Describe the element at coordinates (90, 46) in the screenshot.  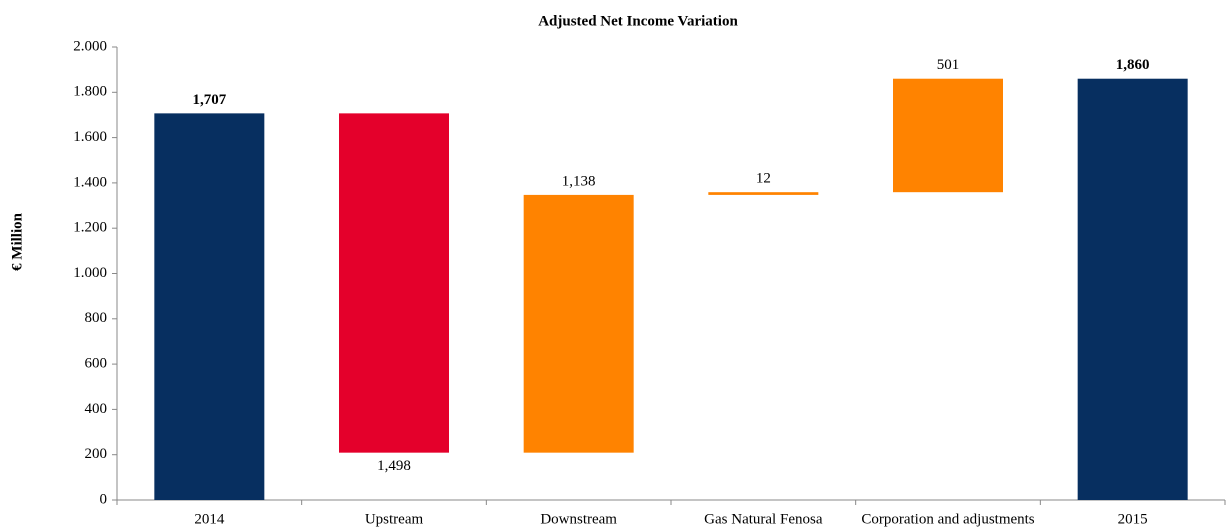
I see `y-tick-label: 2.000` at that location.